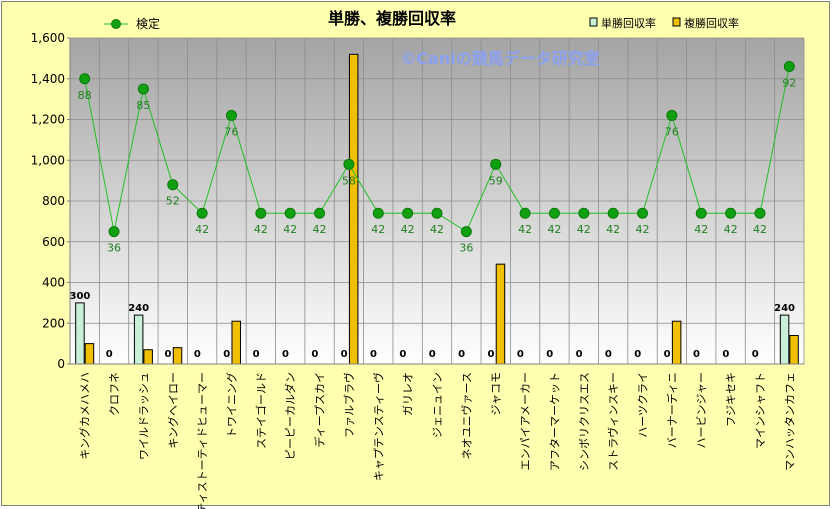 The image size is (833, 509). I want to click on x-category-label: キャプテンスティーヴ, so click(378, 426).